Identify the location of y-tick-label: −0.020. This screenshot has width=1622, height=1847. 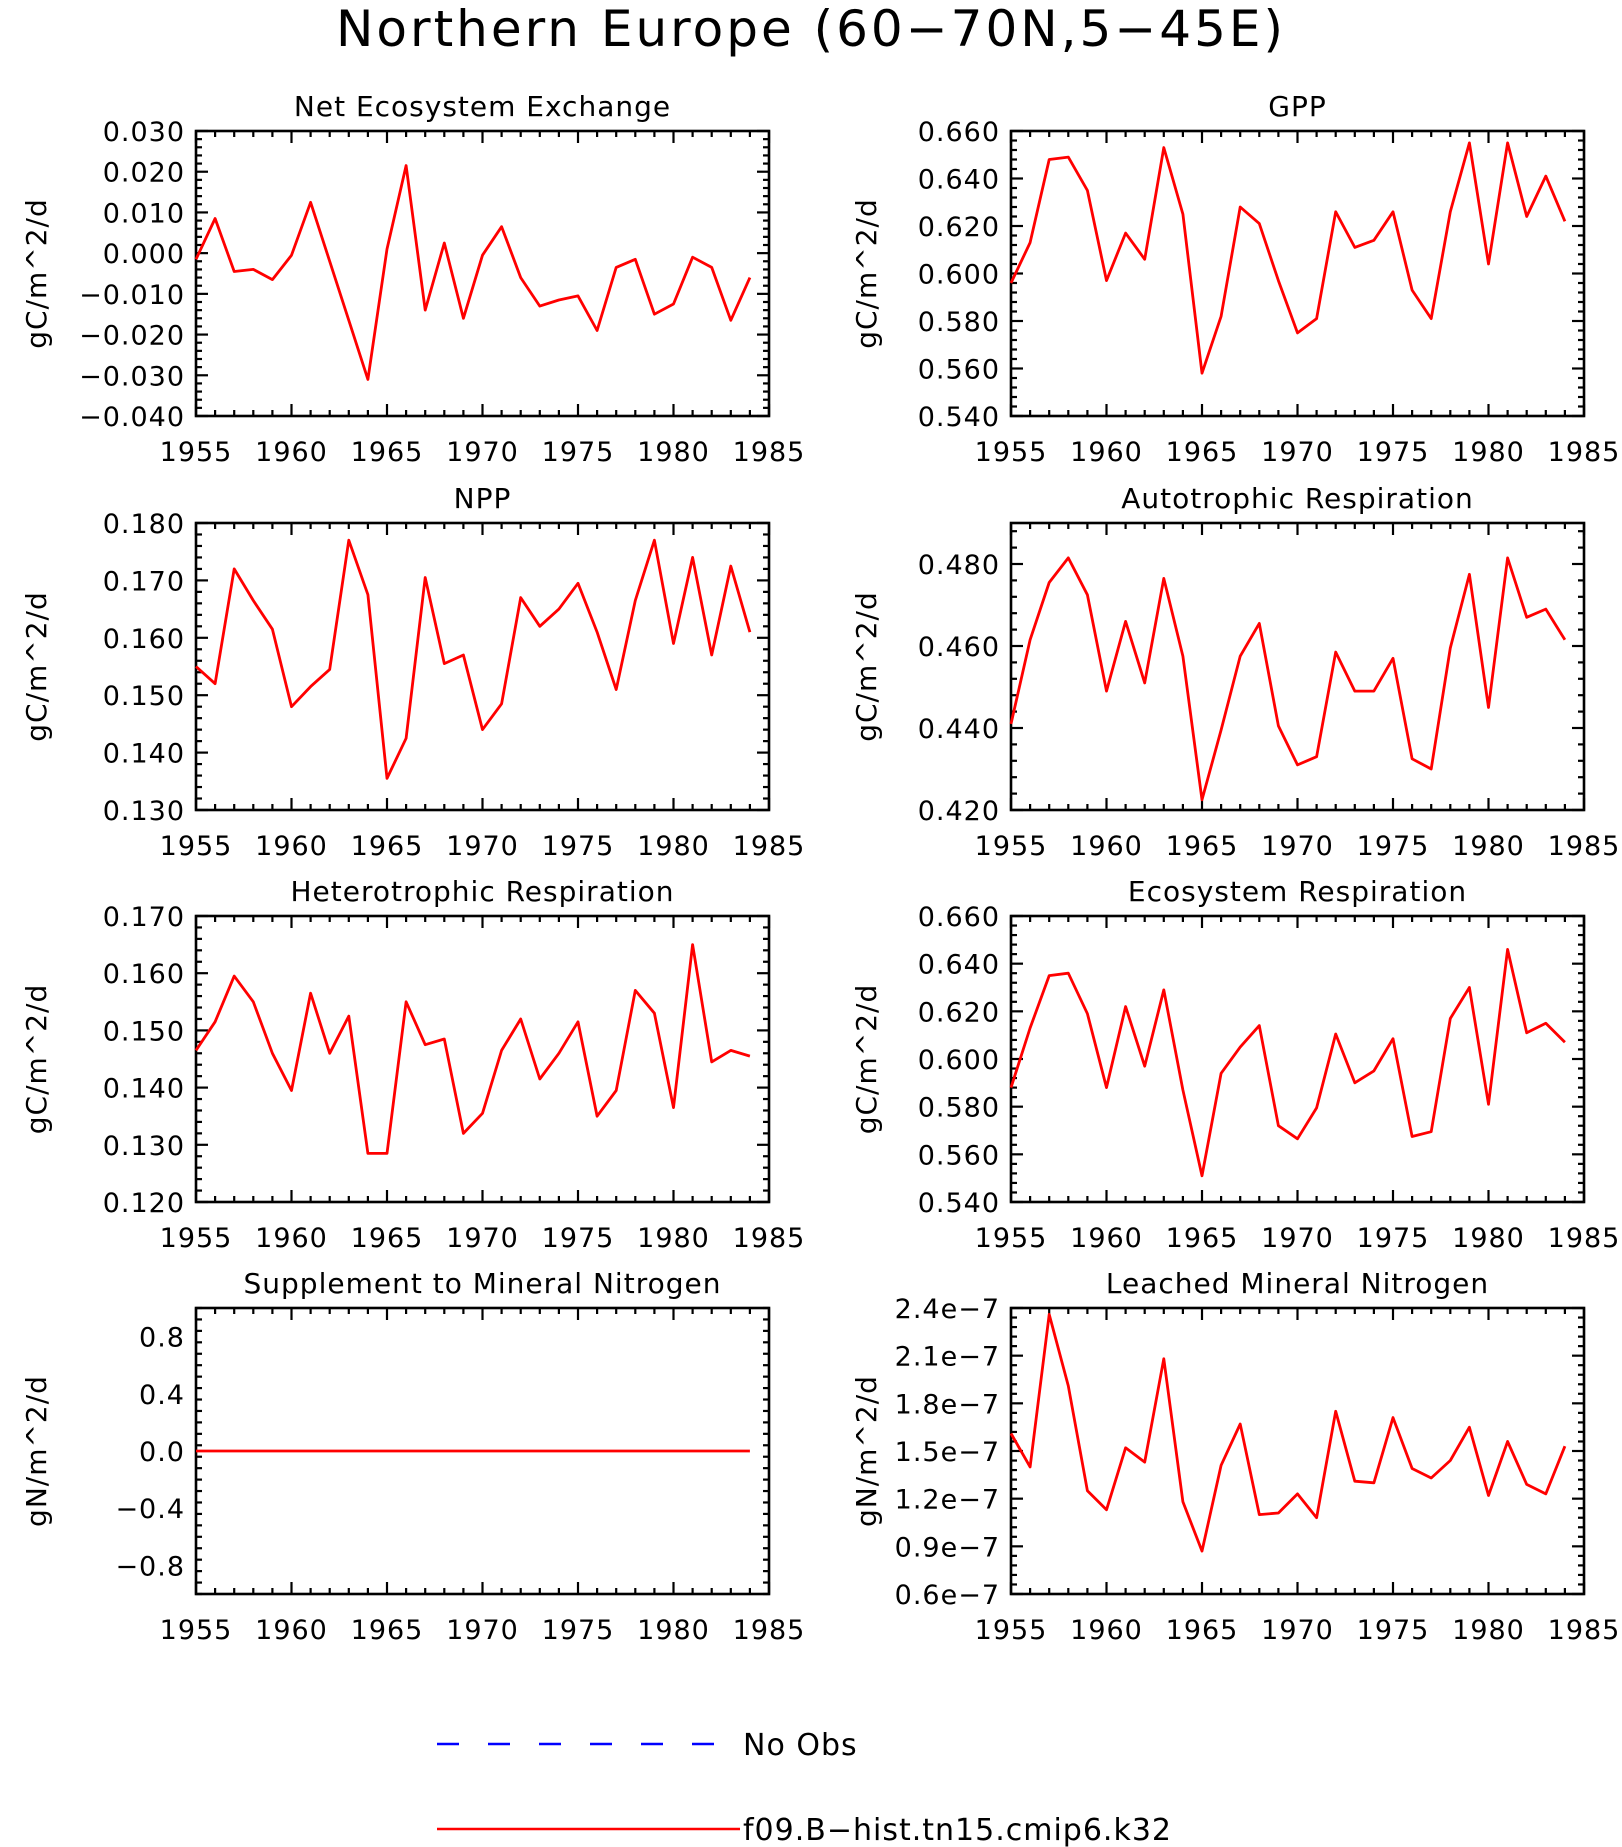
(132, 336).